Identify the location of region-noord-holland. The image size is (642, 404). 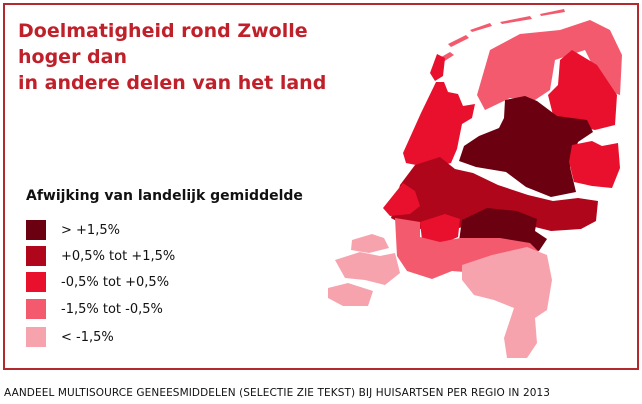
(439, 125).